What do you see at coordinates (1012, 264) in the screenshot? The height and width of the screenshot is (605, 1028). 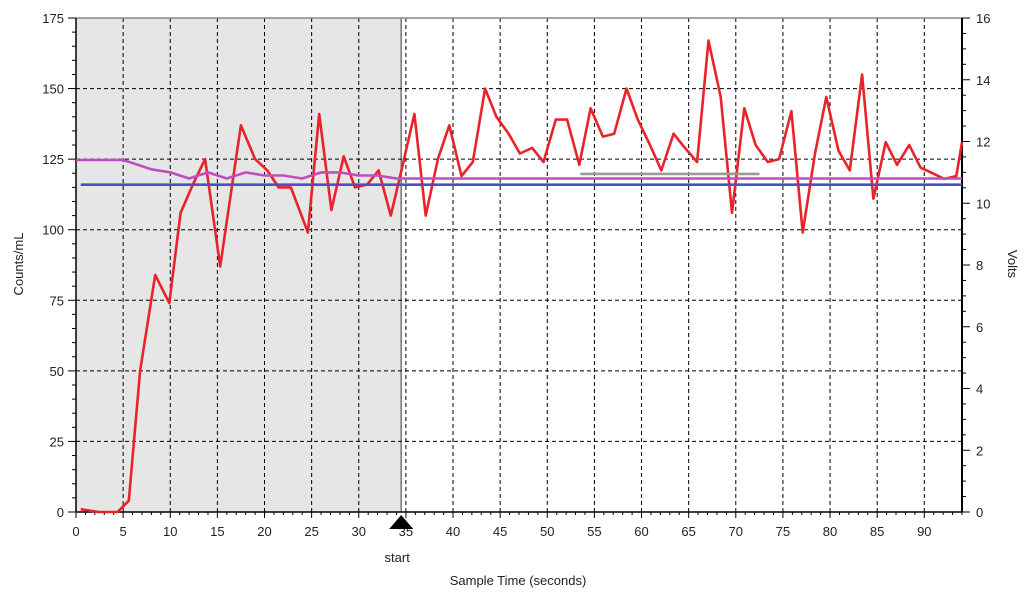 I see `y2-axis-label: Volts` at bounding box center [1012, 264].